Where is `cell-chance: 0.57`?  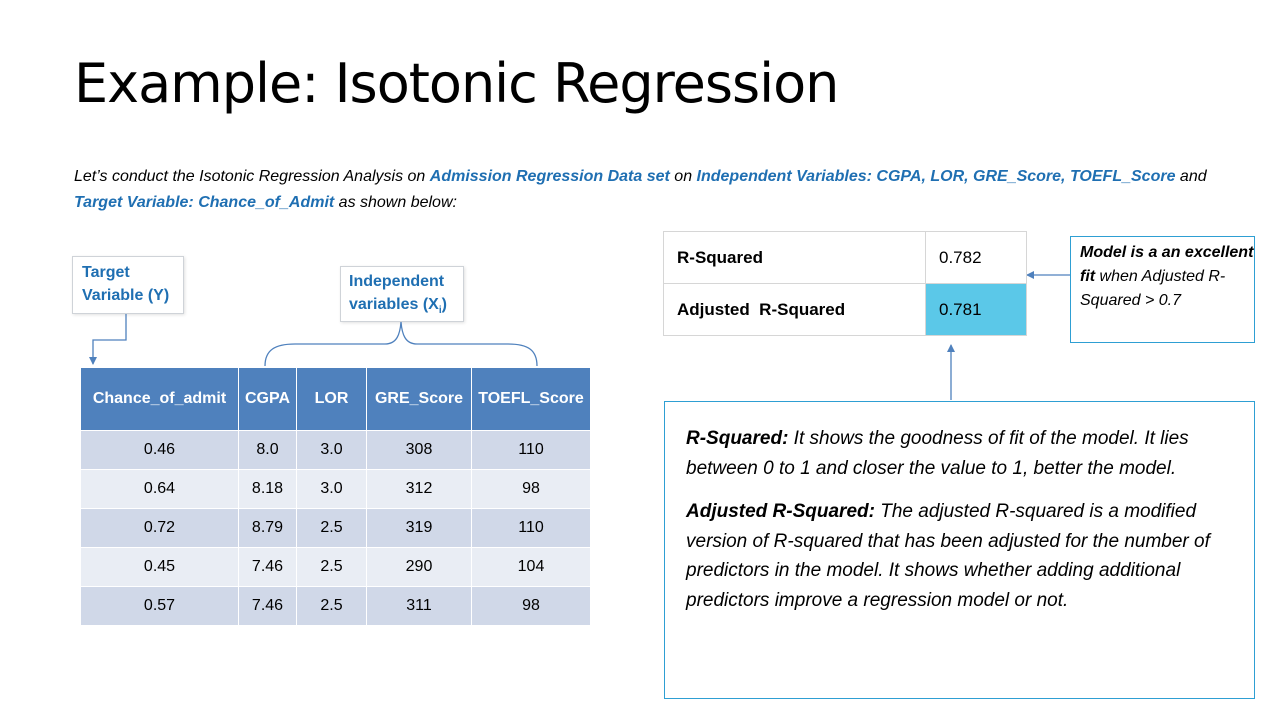
cell-chance: 0.57 is located at coordinates (159, 606).